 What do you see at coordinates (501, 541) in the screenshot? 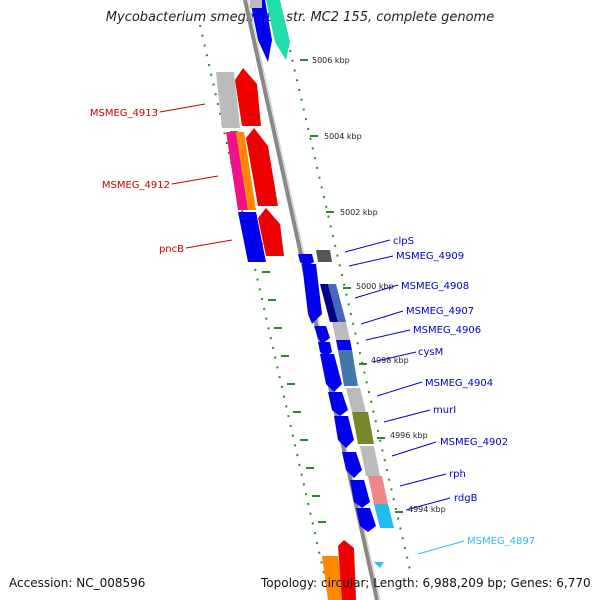
I see `gene-label-msmeg-4897: MSMEG_4897` at bounding box center [501, 541].